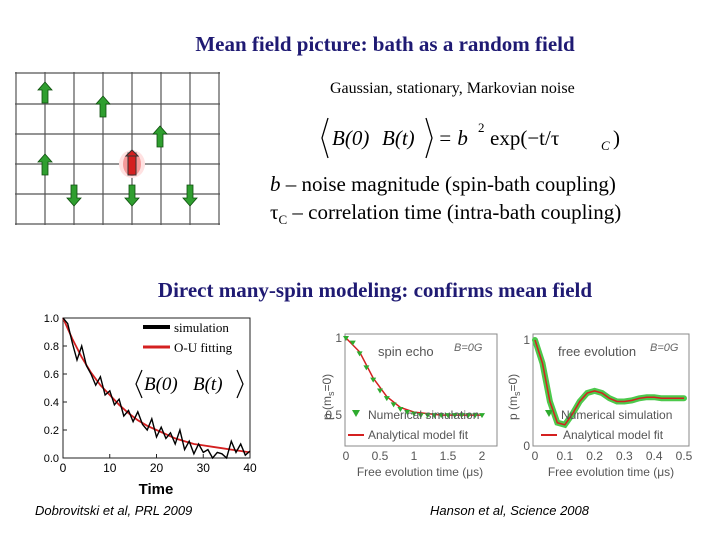 The image size is (720, 540). I want to click on eq-close: ), so click(616, 138).